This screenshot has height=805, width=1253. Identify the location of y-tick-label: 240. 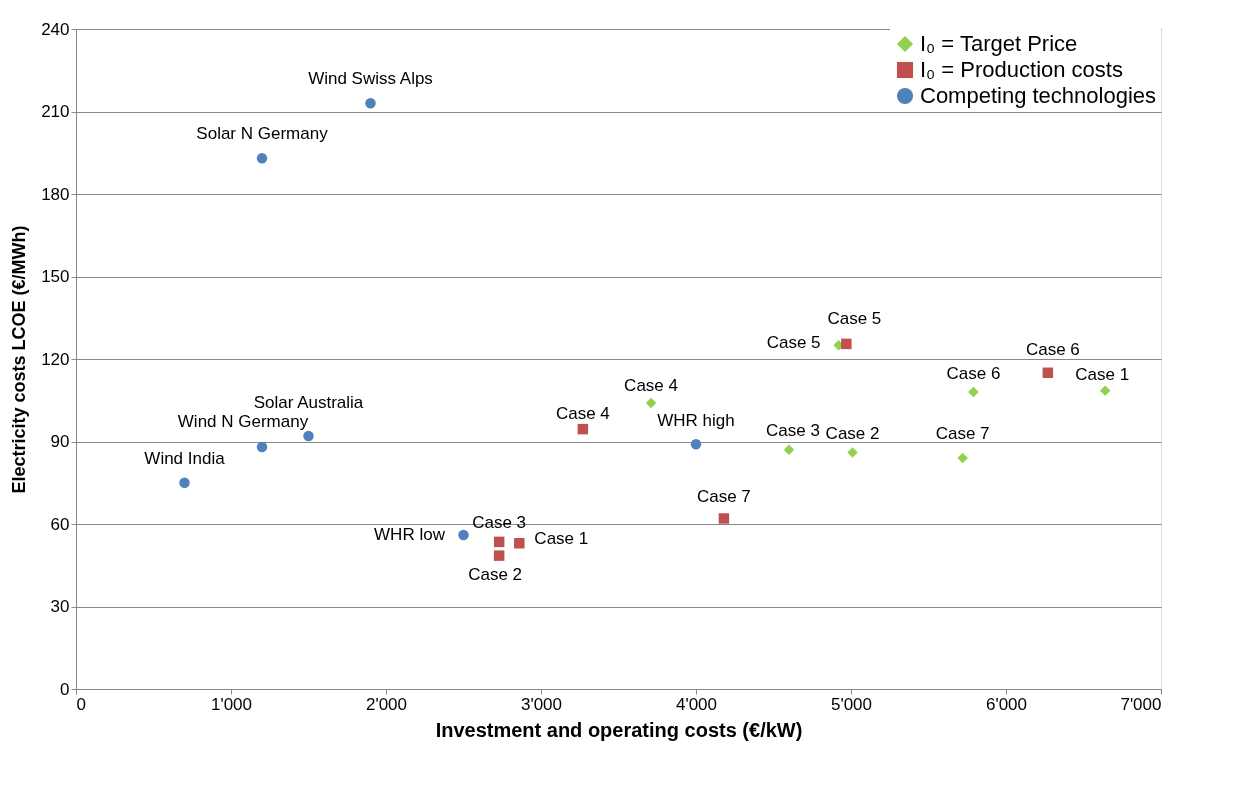
(55, 29).